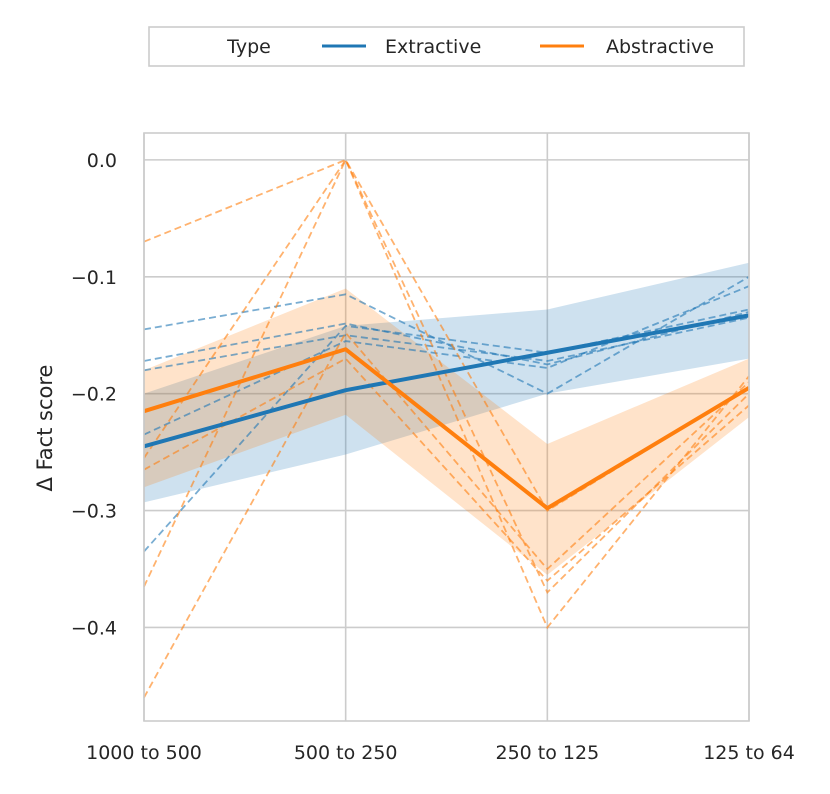 The width and height of the screenshot is (830, 794). I want to click on y-tick-labels: 0.0 −0.1 −0.2 −0.3 −0.4, so click(94, 395).